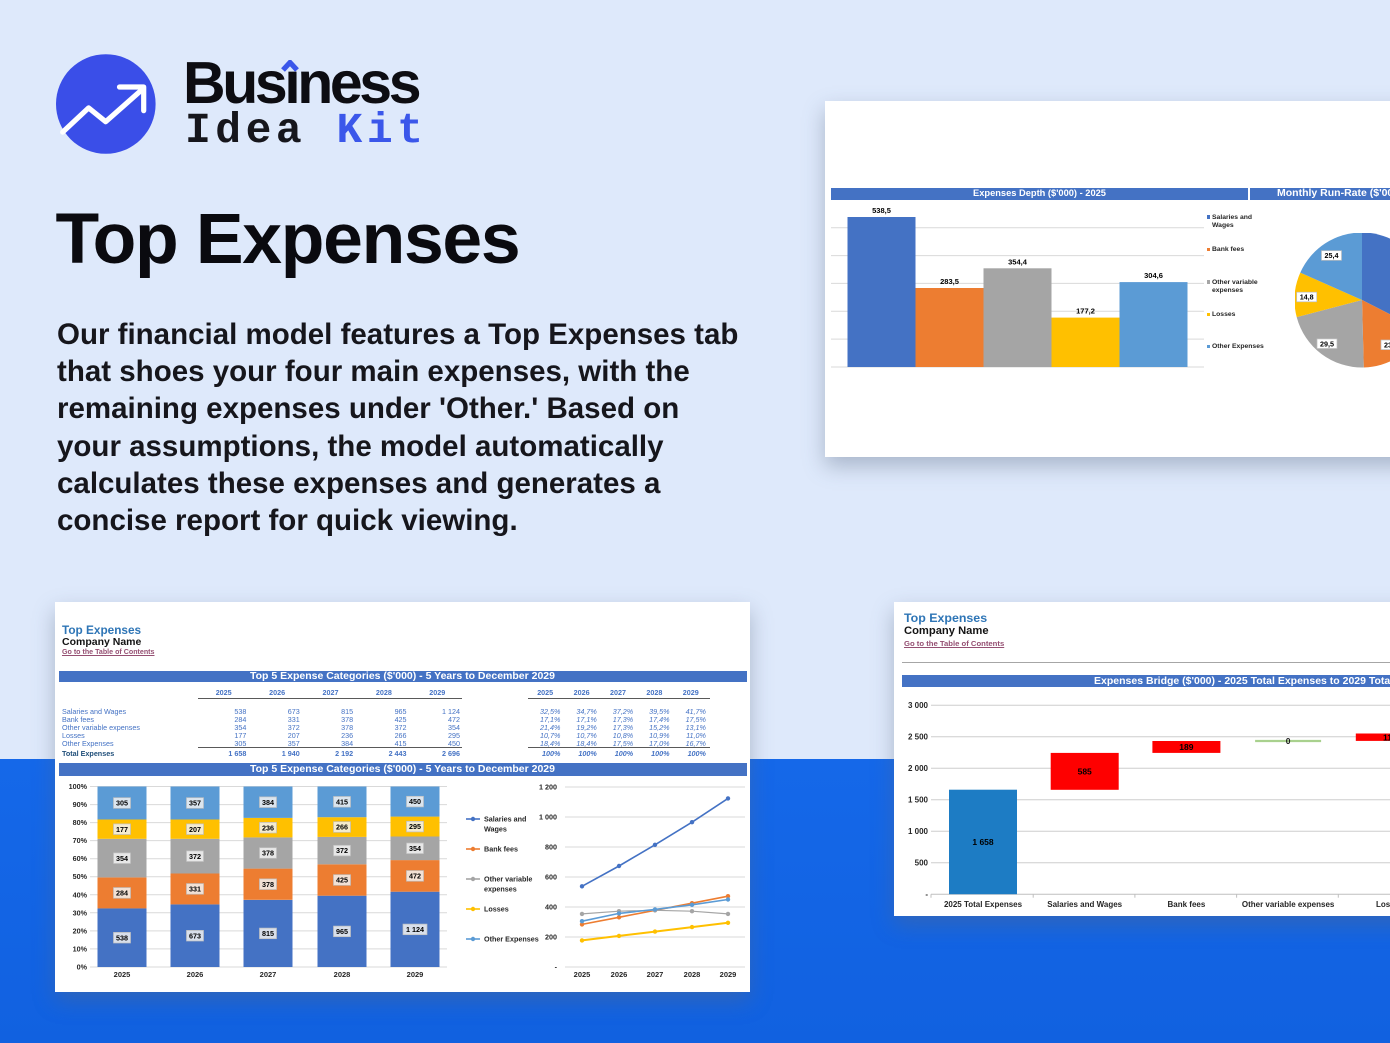  I want to click on svg-text: 284, so click(122, 893).